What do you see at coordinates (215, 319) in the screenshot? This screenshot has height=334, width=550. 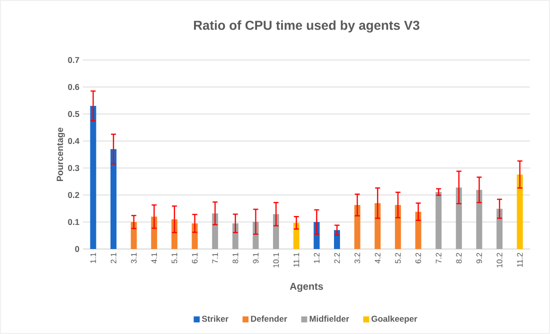 I see `legend-label: Striker` at bounding box center [215, 319].